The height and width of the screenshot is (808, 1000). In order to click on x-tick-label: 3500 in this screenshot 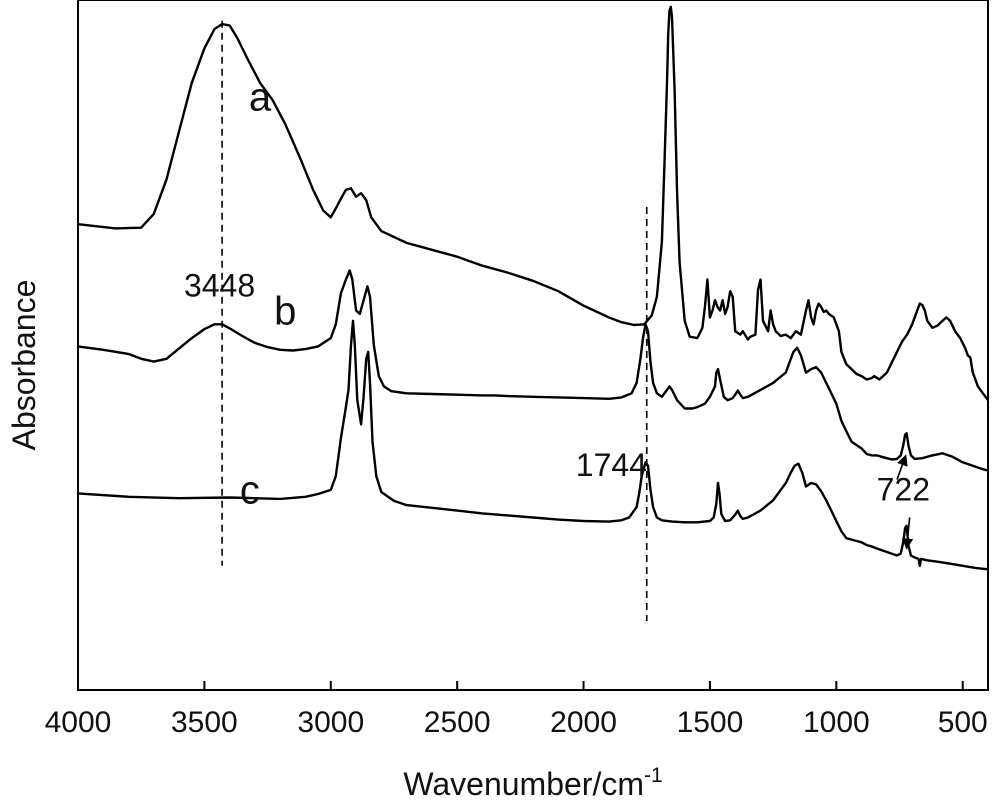, I will do `click(204, 722)`.